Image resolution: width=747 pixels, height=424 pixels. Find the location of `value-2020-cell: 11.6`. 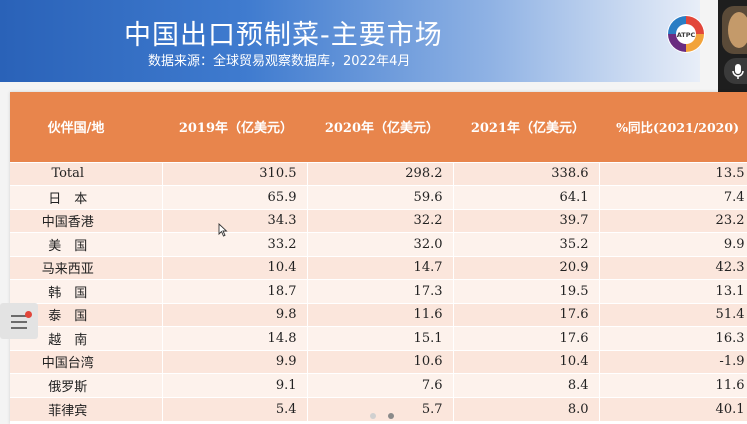

value-2020-cell: 11.6 is located at coordinates (380, 314).